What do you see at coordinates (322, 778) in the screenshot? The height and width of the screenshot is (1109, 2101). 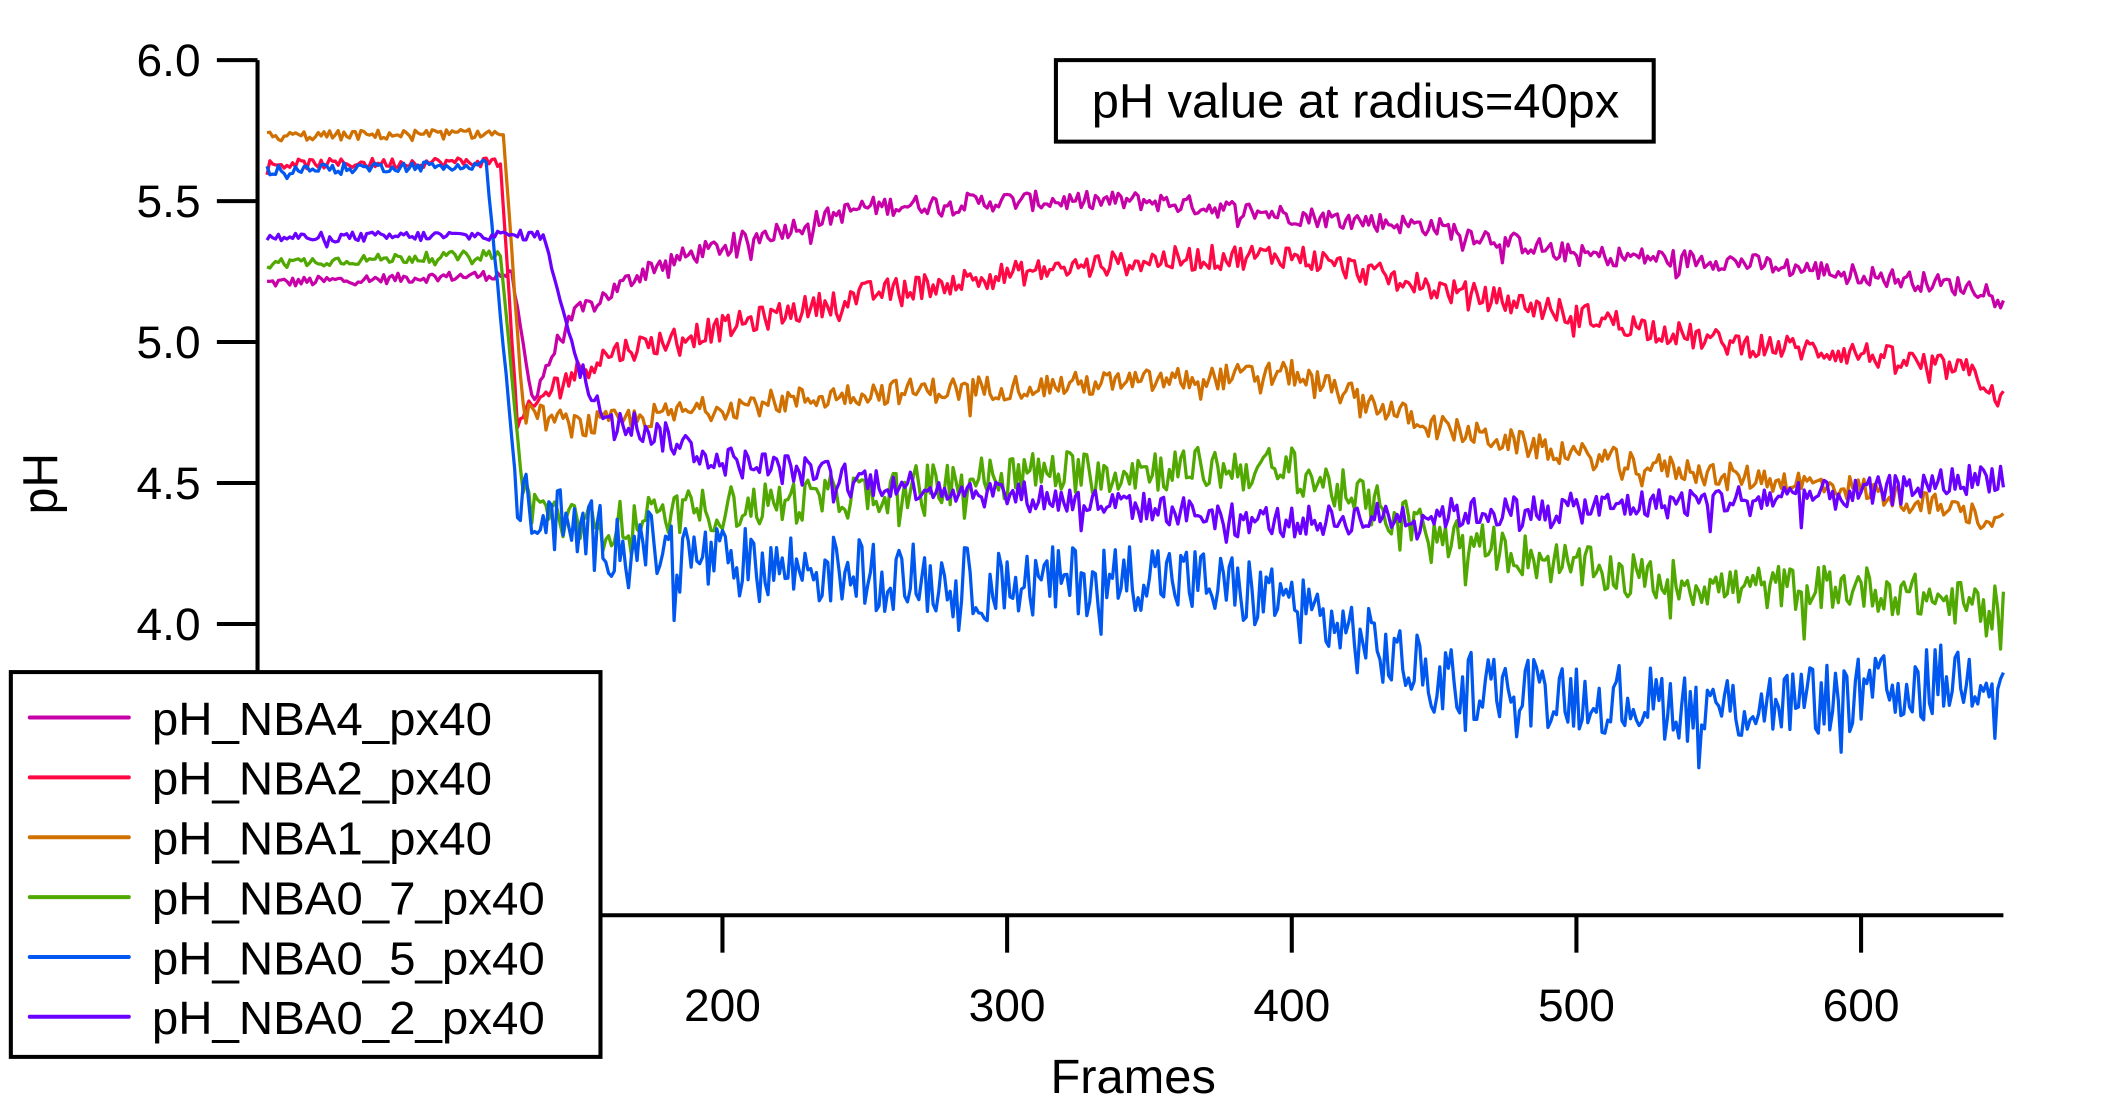 I see `legend-label: pH_NBA2_px40` at bounding box center [322, 778].